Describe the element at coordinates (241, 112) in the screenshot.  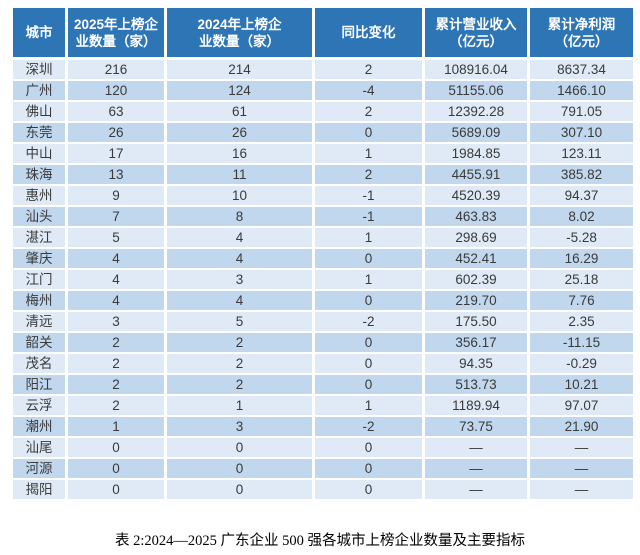
I see `value-cell: 61` at that location.